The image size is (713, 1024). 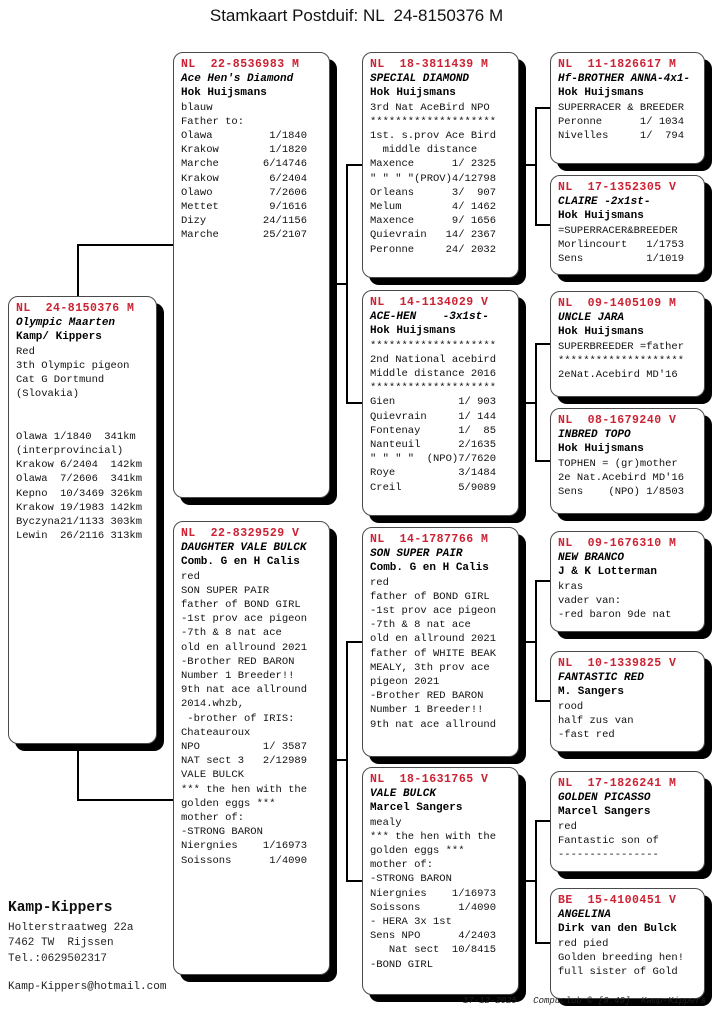 What do you see at coordinates (584, 915) in the screenshot?
I see `pigeon-name: ANGELINA` at bounding box center [584, 915].